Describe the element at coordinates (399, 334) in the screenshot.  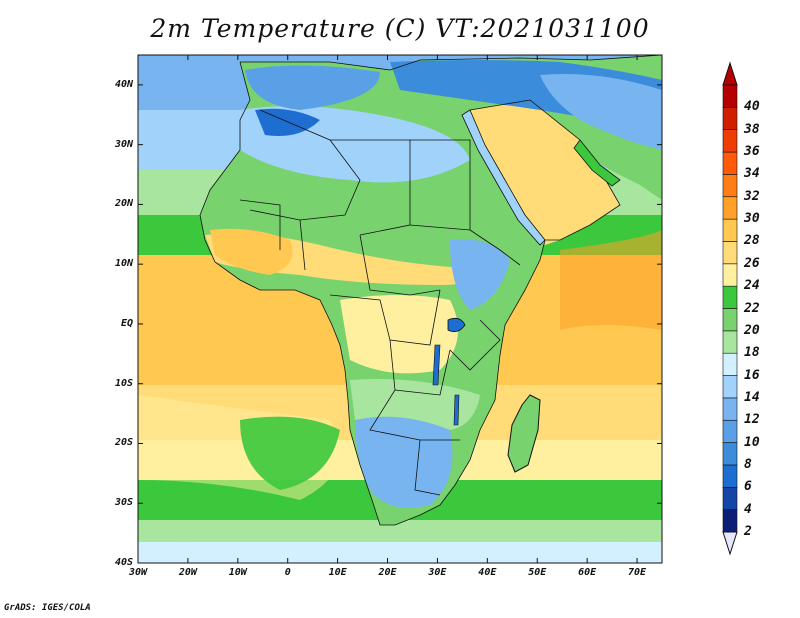
I see `congo-basin-mild` at that location.